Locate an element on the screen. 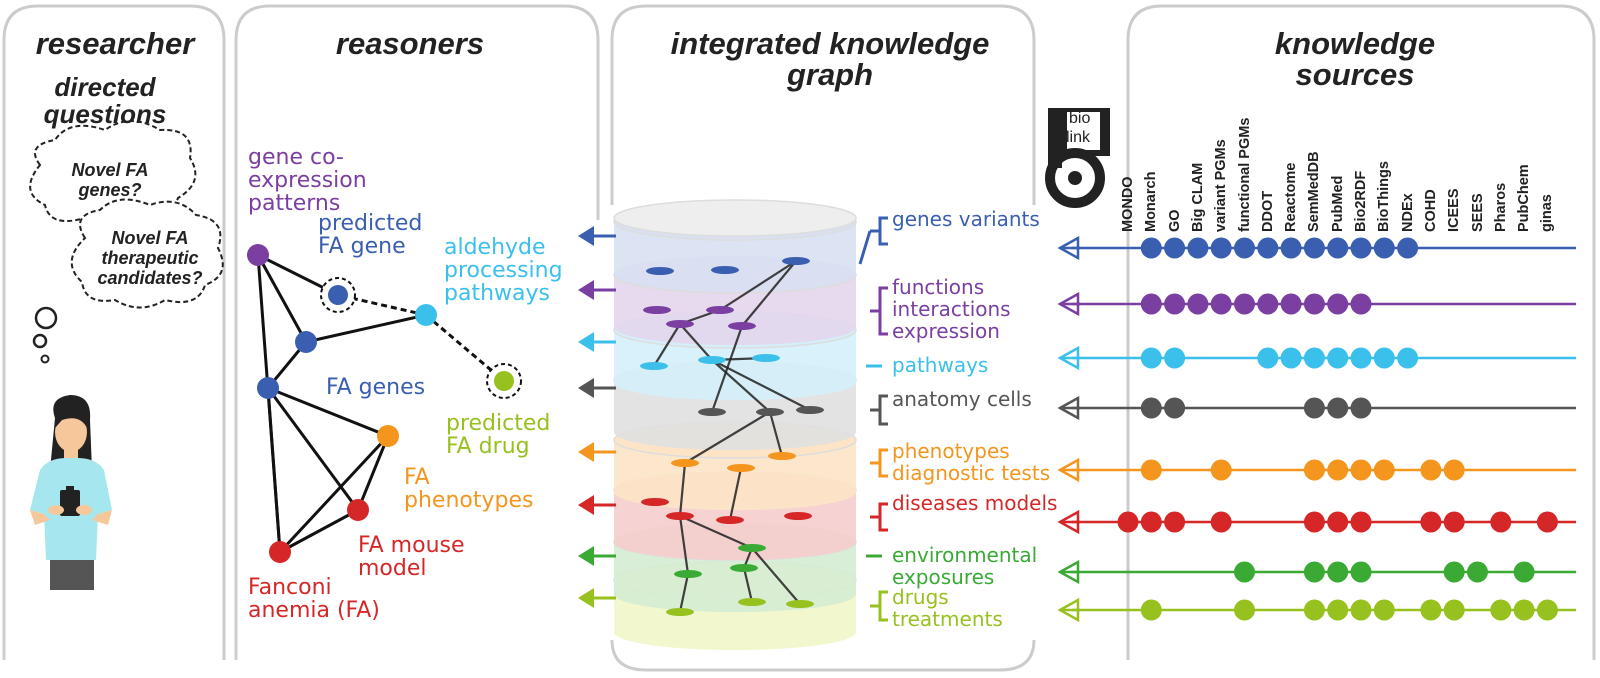 Image resolution: width=1600 pixels, height=678 pixels. kg-arrows is located at coordinates (597, 417).